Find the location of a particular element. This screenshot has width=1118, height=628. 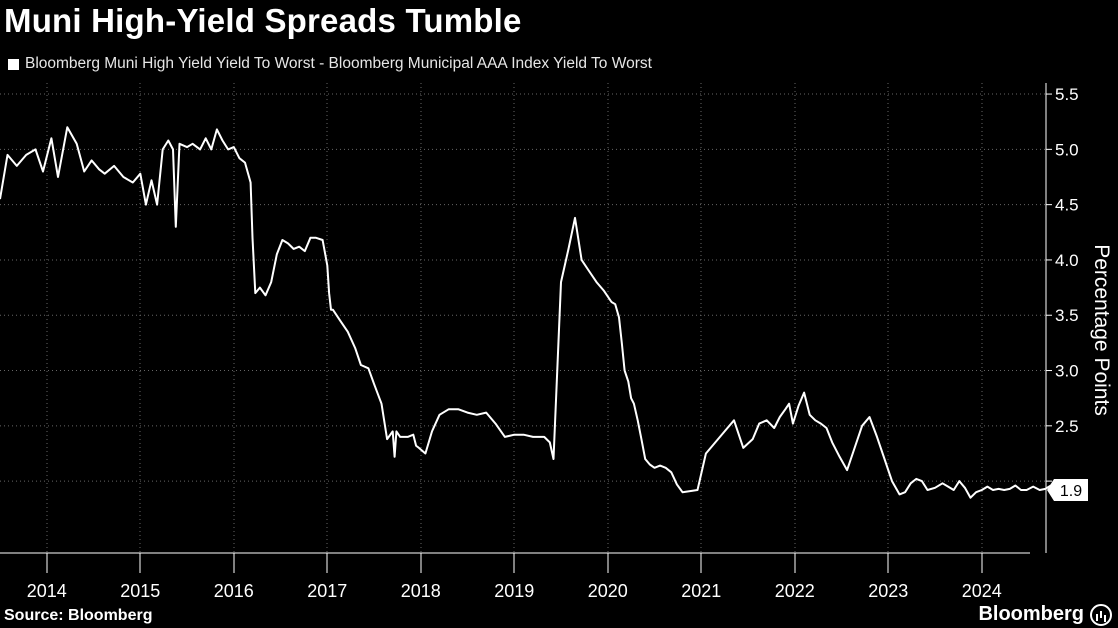

chart-title: Muni High-Yield Spreads Tumble is located at coordinates (263, 20).